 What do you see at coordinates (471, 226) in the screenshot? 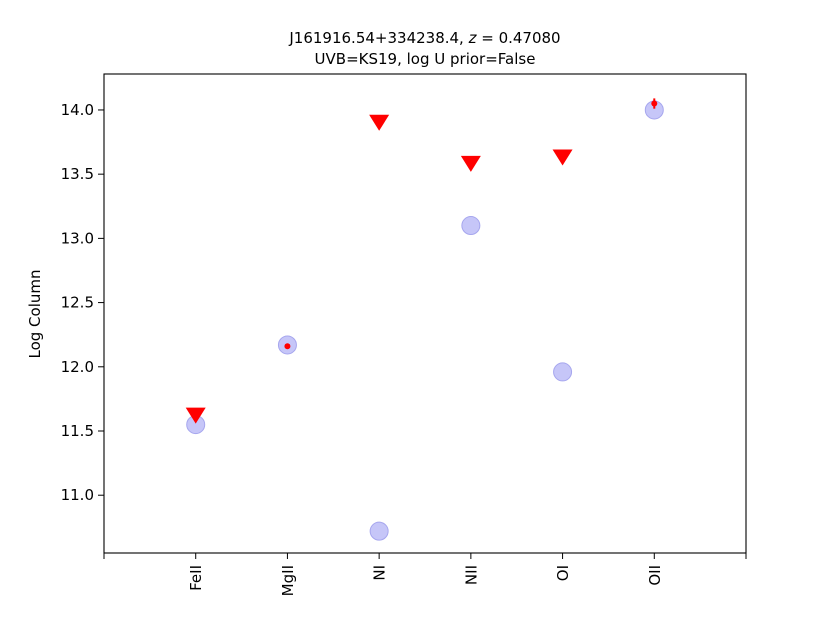
I see `measurement-circle-NII` at bounding box center [471, 226].